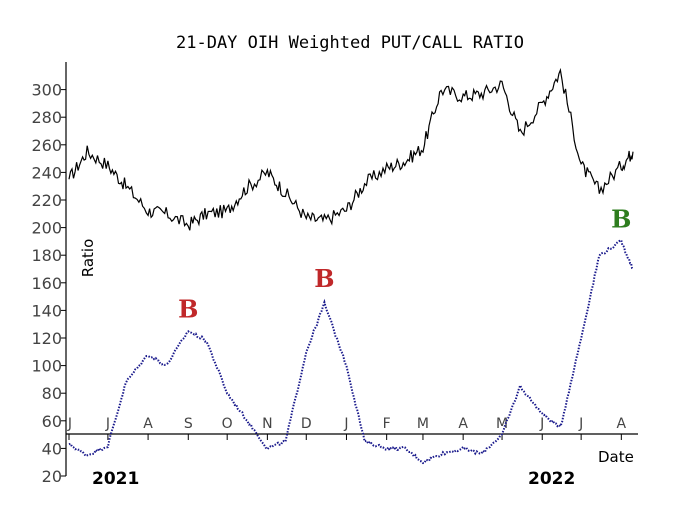  I want to click on y-tick-label: 300, so click(46, 90).